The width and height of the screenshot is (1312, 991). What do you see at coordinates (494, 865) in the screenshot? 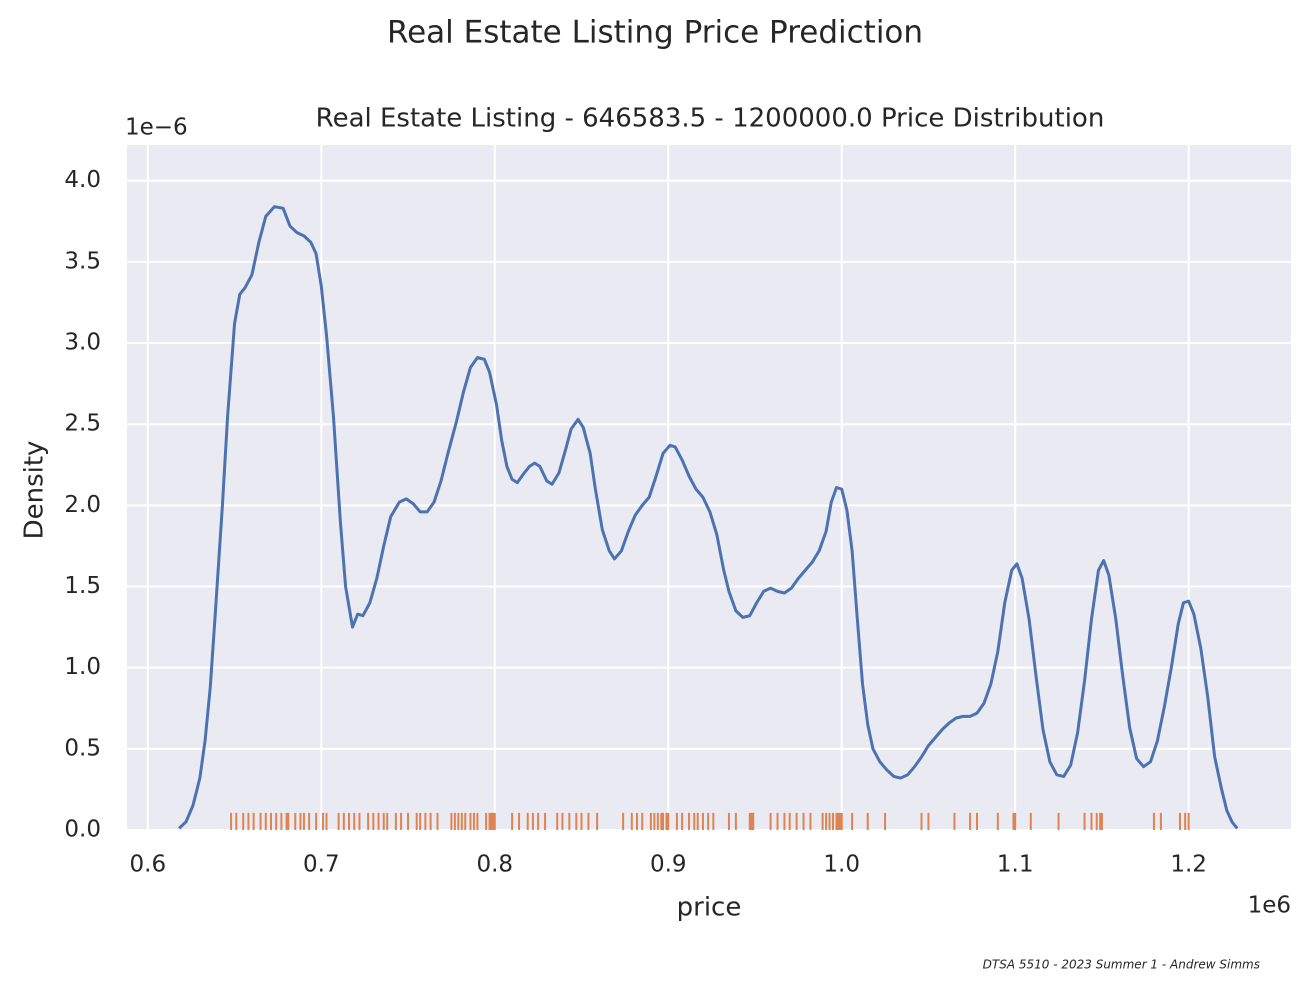
I see `x-tick-label: 0.8` at bounding box center [494, 865].